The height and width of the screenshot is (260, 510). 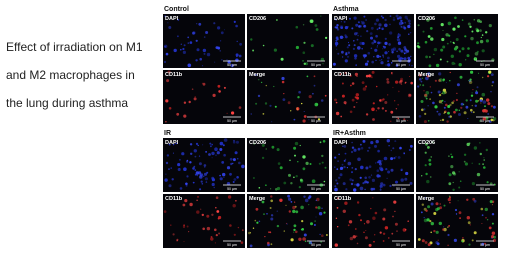 What do you see at coordinates (257, 19) in the screenshot?
I see `channel-label: CD206` at bounding box center [257, 19].